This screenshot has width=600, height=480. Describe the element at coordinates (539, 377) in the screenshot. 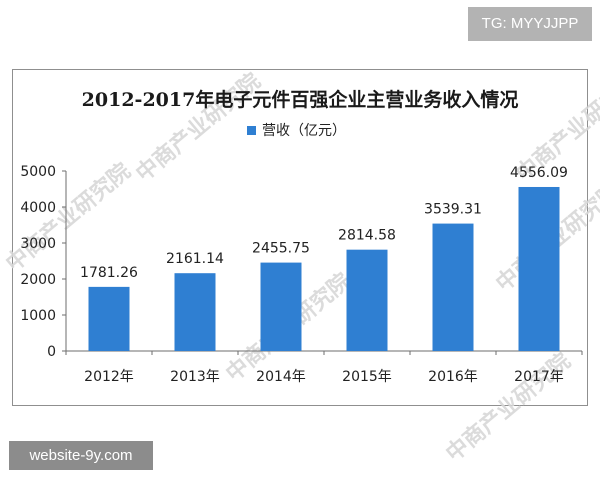

I see `x-tick-label: 2017年` at that location.